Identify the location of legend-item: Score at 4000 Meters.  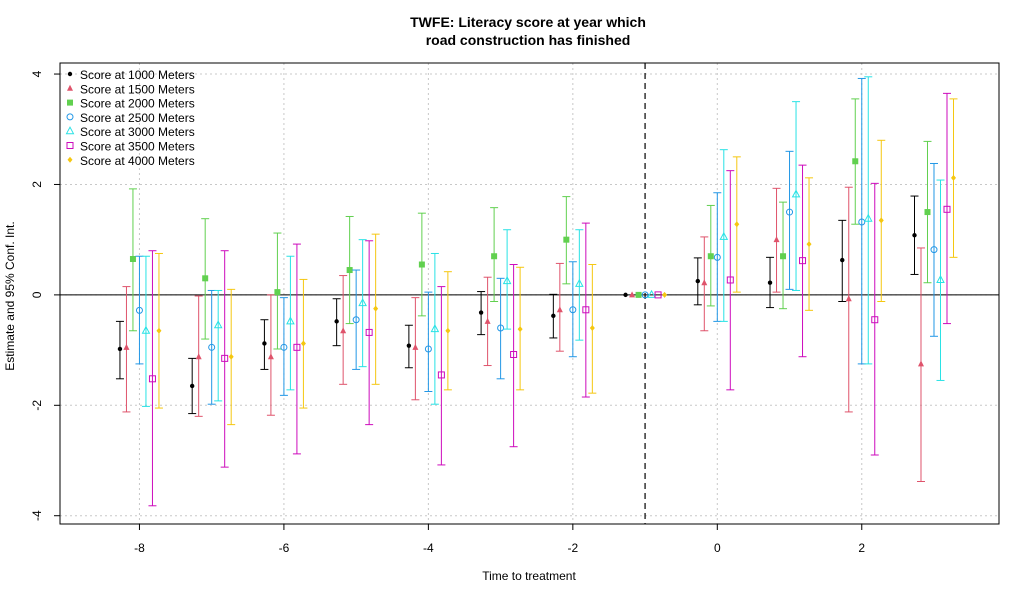
(131, 161).